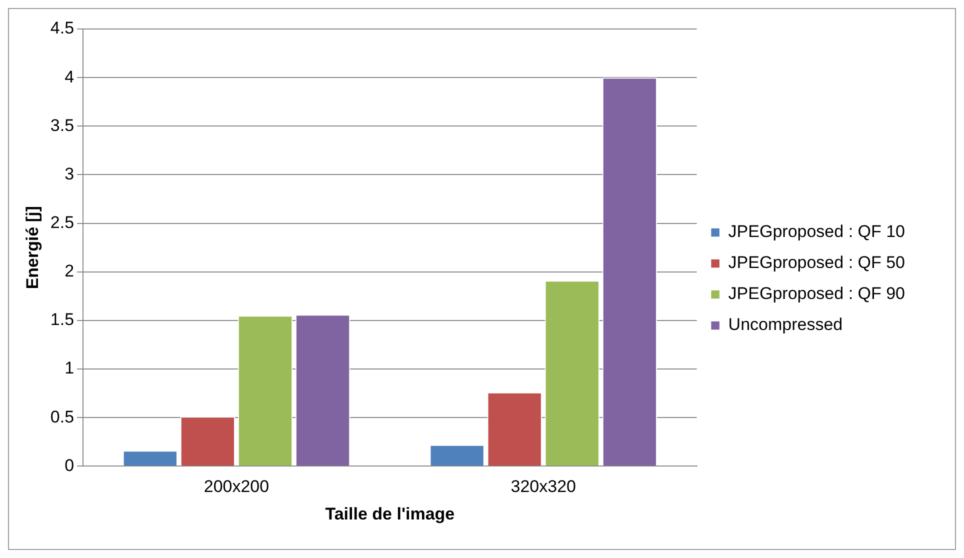  Describe the element at coordinates (390, 514) in the screenshot. I see `x-axis-title: Taille de l'image` at that location.